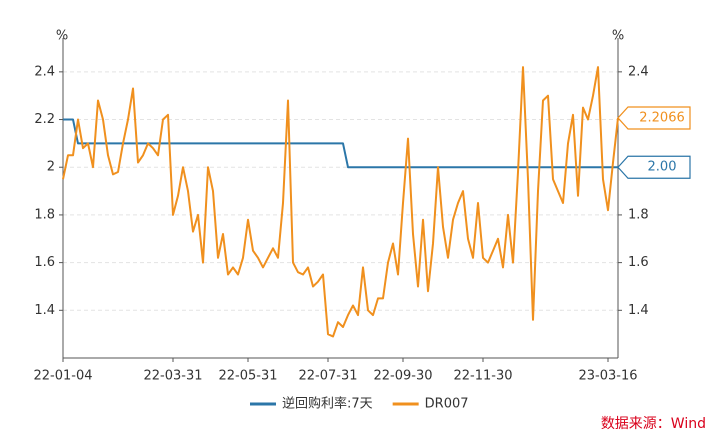 This screenshot has height=442, width=720. I want to click on y2-tick-label: 2.4, so click(638, 71).